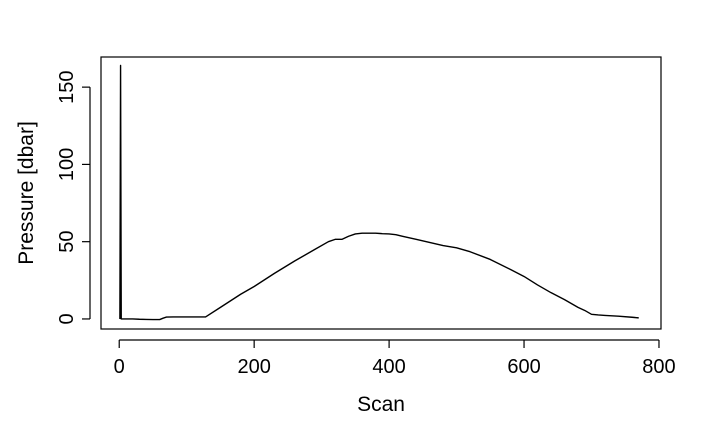 Image resolution: width=720 pixels, height=432 pixels. Describe the element at coordinates (658, 367) in the screenshot. I see `x-tick-label: 800` at that location.